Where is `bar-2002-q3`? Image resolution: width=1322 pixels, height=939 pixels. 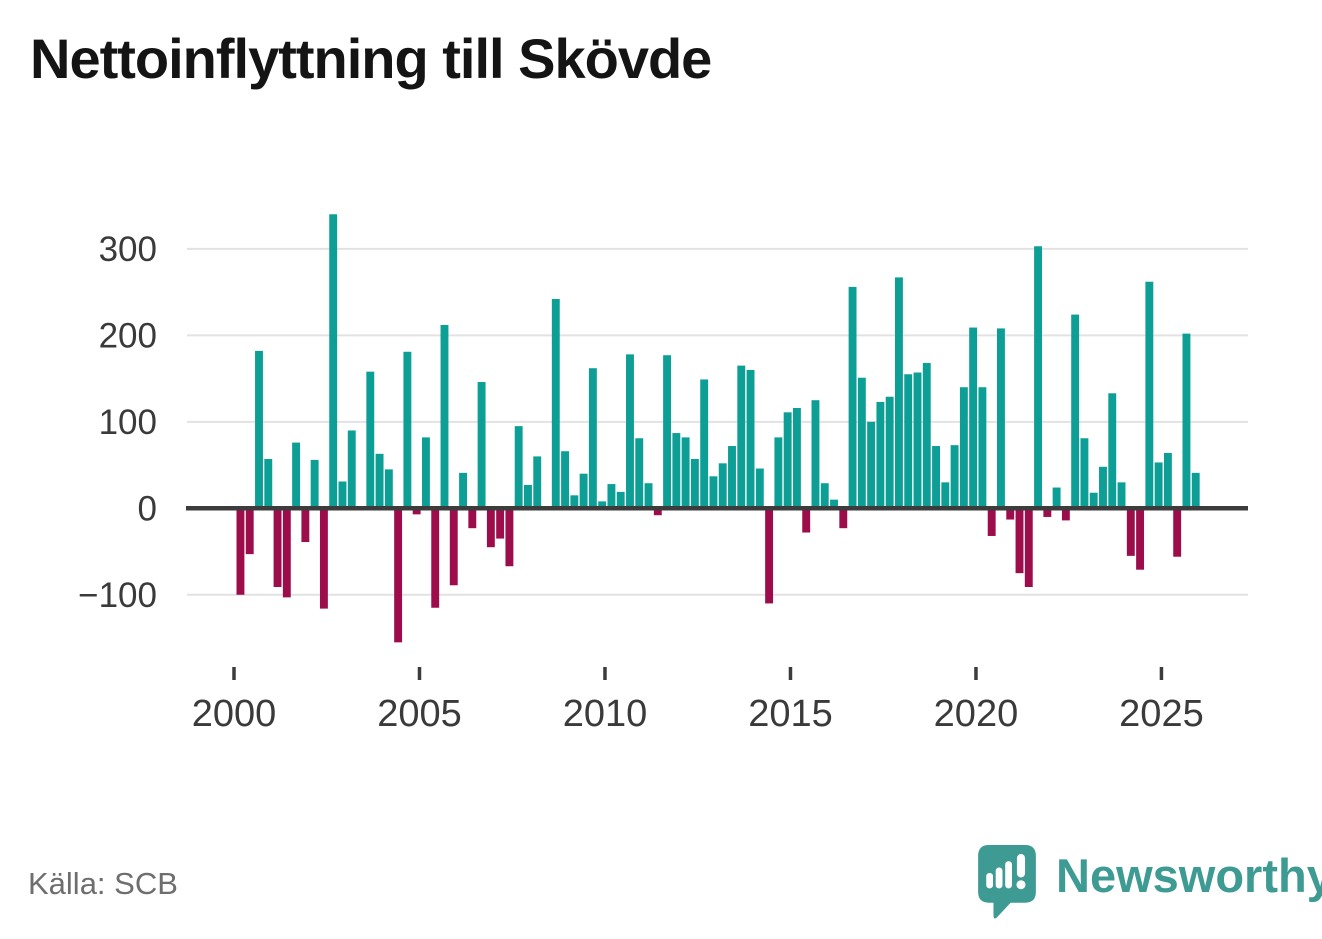 bar-2002-q3 is located at coordinates (333, 361).